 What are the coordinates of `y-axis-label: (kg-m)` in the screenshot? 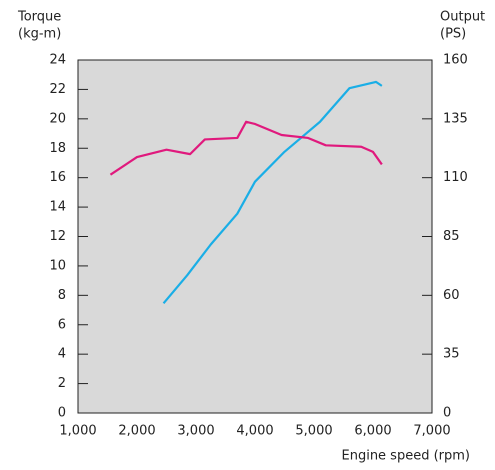 It's located at (39, 34).